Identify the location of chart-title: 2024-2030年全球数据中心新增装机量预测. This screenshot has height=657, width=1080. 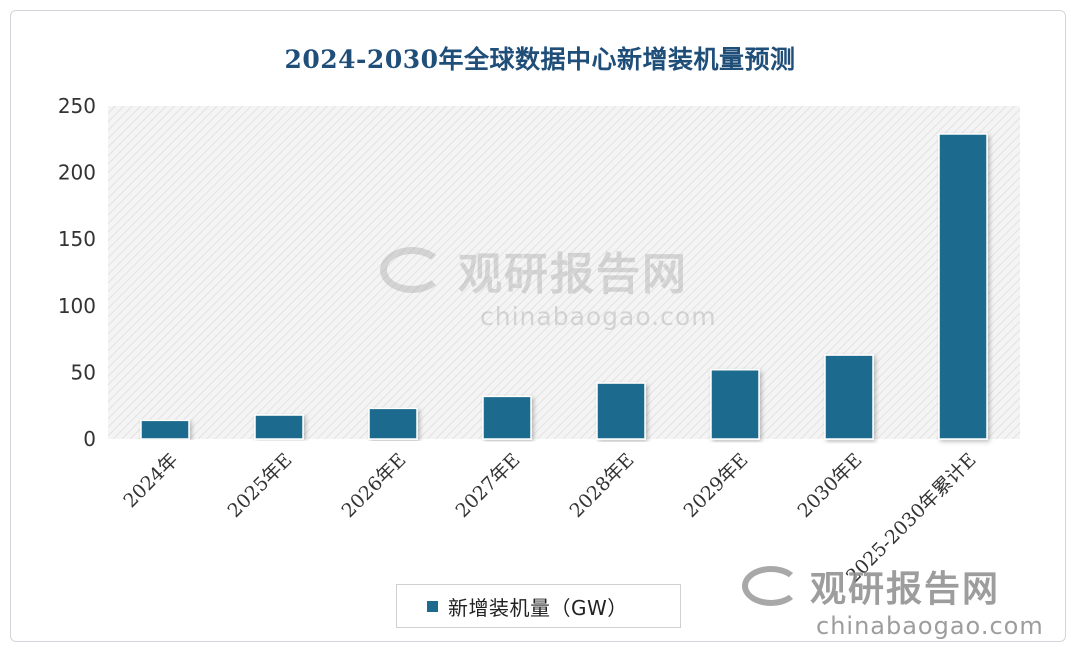
(540, 59).